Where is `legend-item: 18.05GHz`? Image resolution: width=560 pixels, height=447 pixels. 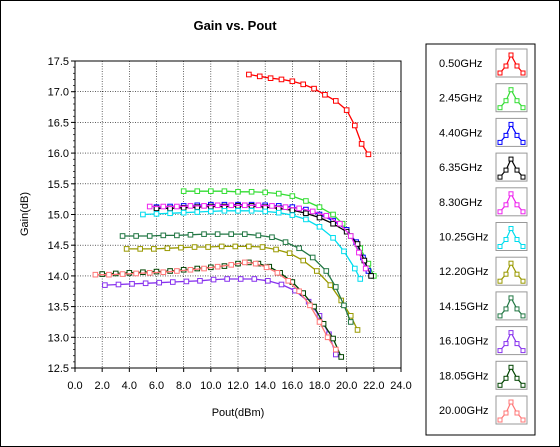
legend-item: 18.05GHz is located at coordinates (483, 375).